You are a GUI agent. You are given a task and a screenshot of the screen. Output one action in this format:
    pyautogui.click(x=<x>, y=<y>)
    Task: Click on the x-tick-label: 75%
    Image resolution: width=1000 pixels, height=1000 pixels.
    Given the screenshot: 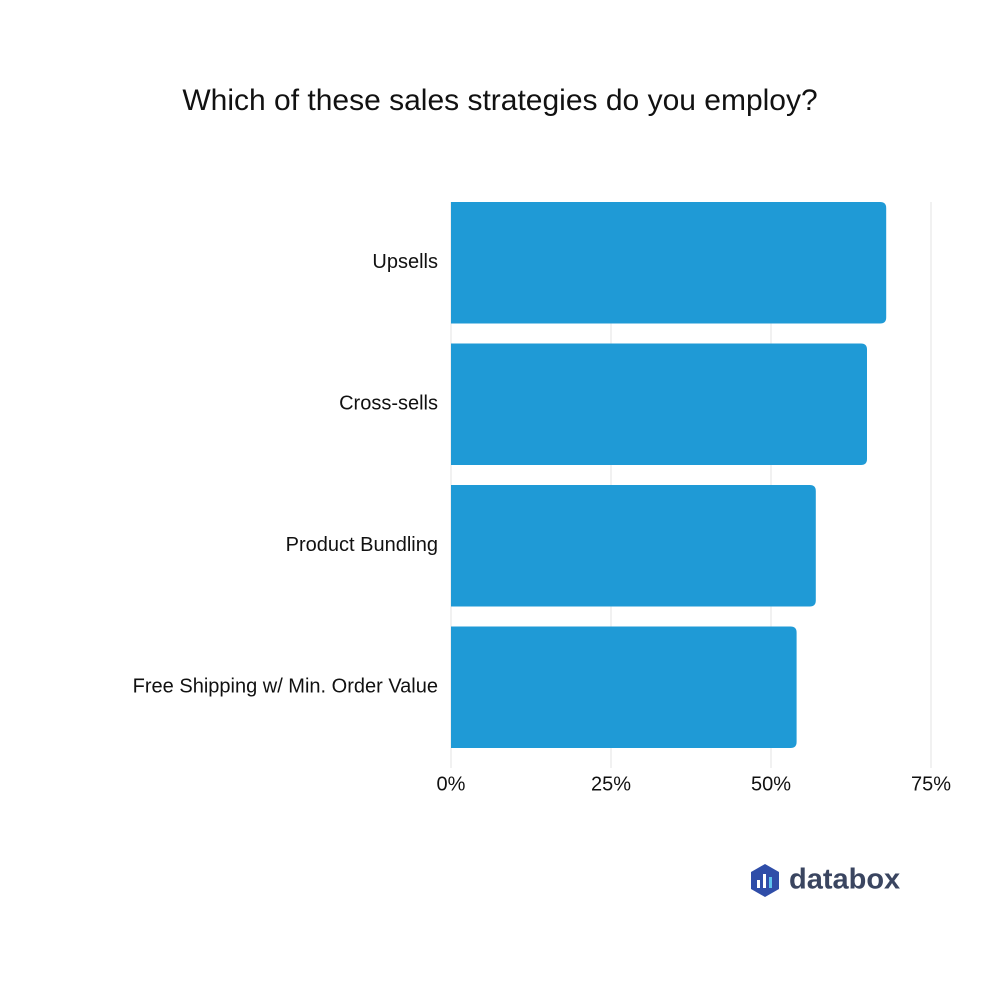 What is the action you would take?
    pyautogui.click(x=931, y=784)
    